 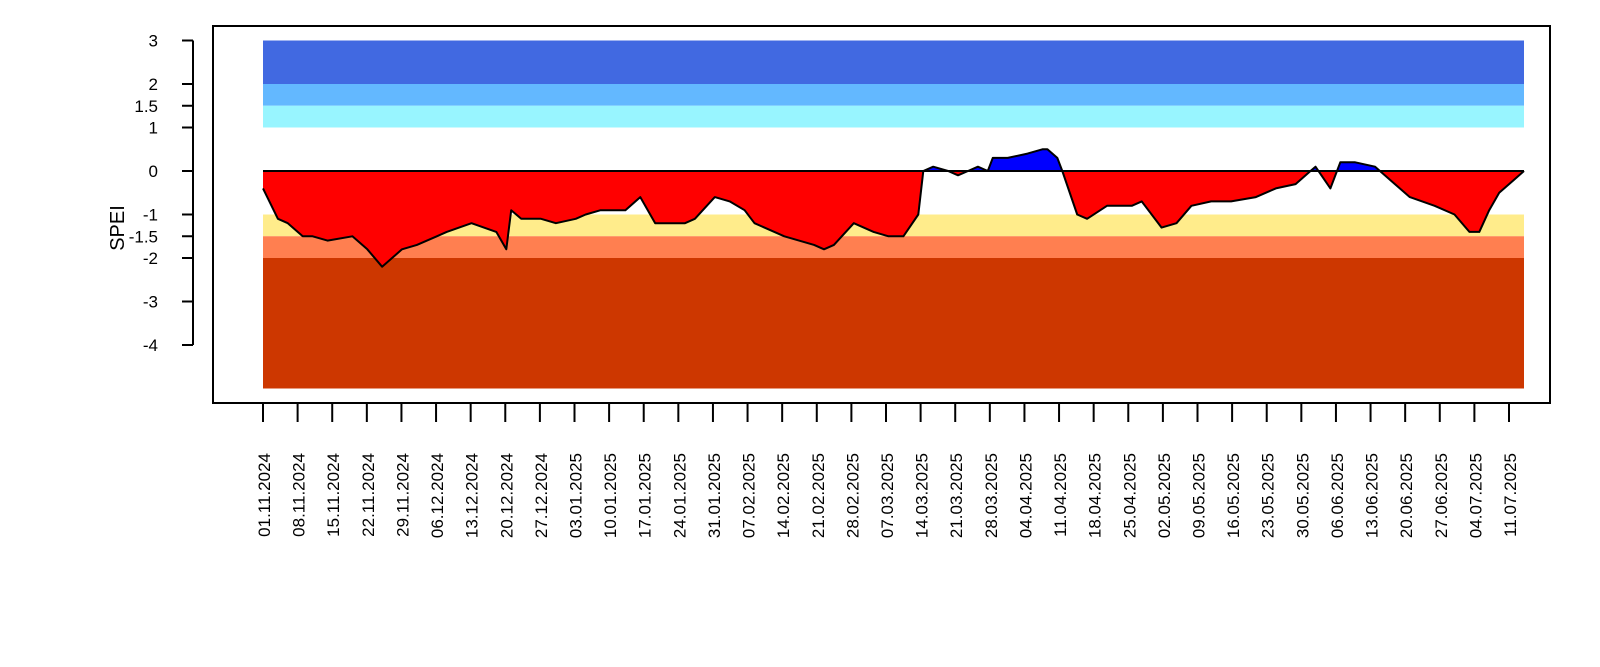 I want to click on x-tick-label: 17.01.2025, so click(x=645, y=495).